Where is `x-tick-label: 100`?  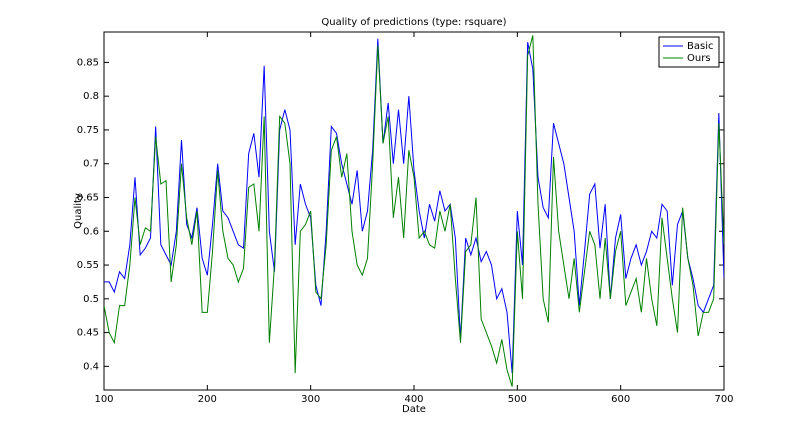
x-tick-label: 100 is located at coordinates (103, 399).